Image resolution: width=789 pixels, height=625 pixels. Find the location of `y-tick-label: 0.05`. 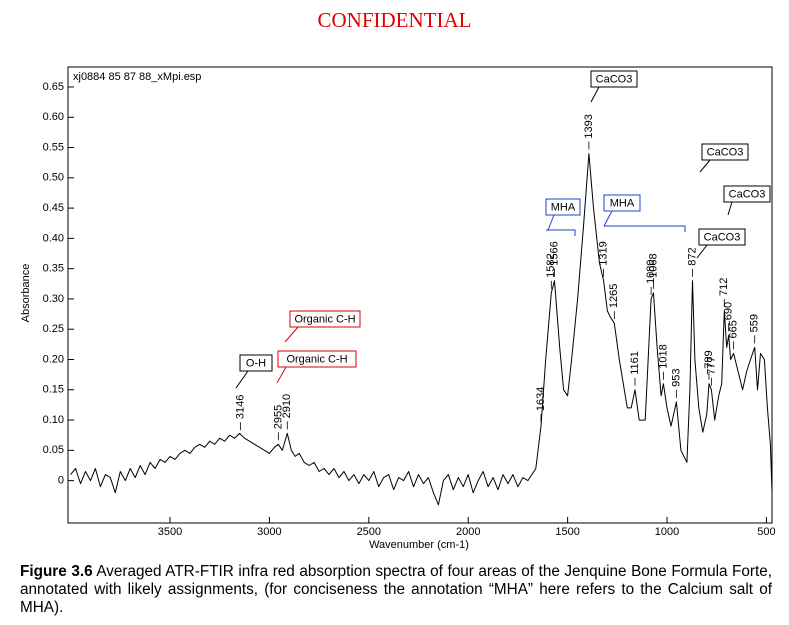

y-tick-label: 0.05 is located at coordinates (53, 450).